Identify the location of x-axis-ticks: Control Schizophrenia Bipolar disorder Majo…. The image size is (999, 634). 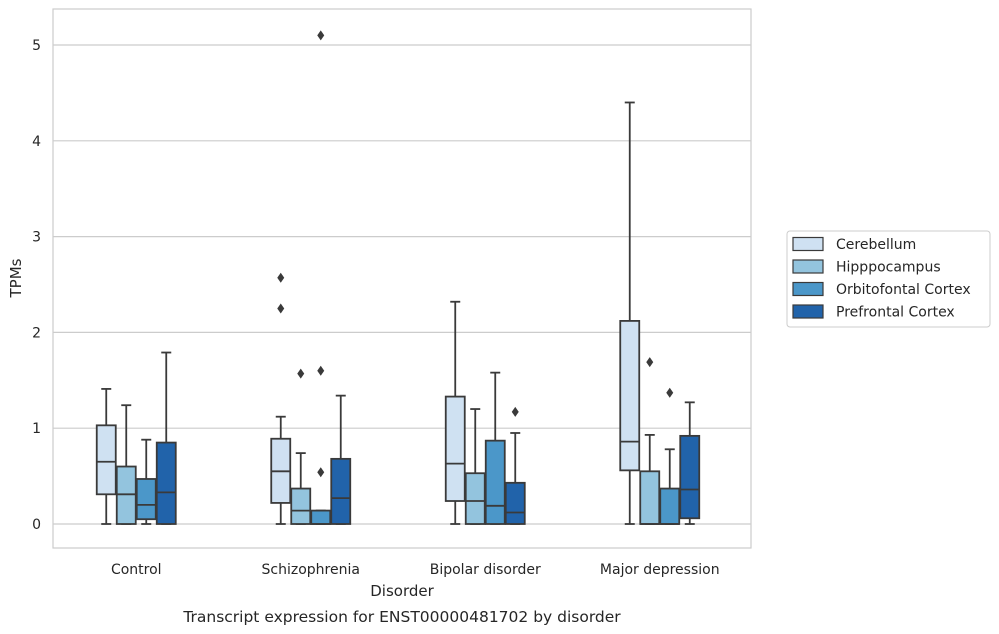
(415, 570).